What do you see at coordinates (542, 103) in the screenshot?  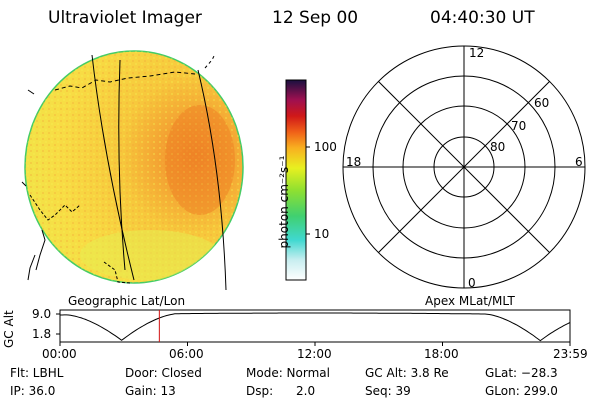 I see `lat-label-60: 60` at bounding box center [542, 103].